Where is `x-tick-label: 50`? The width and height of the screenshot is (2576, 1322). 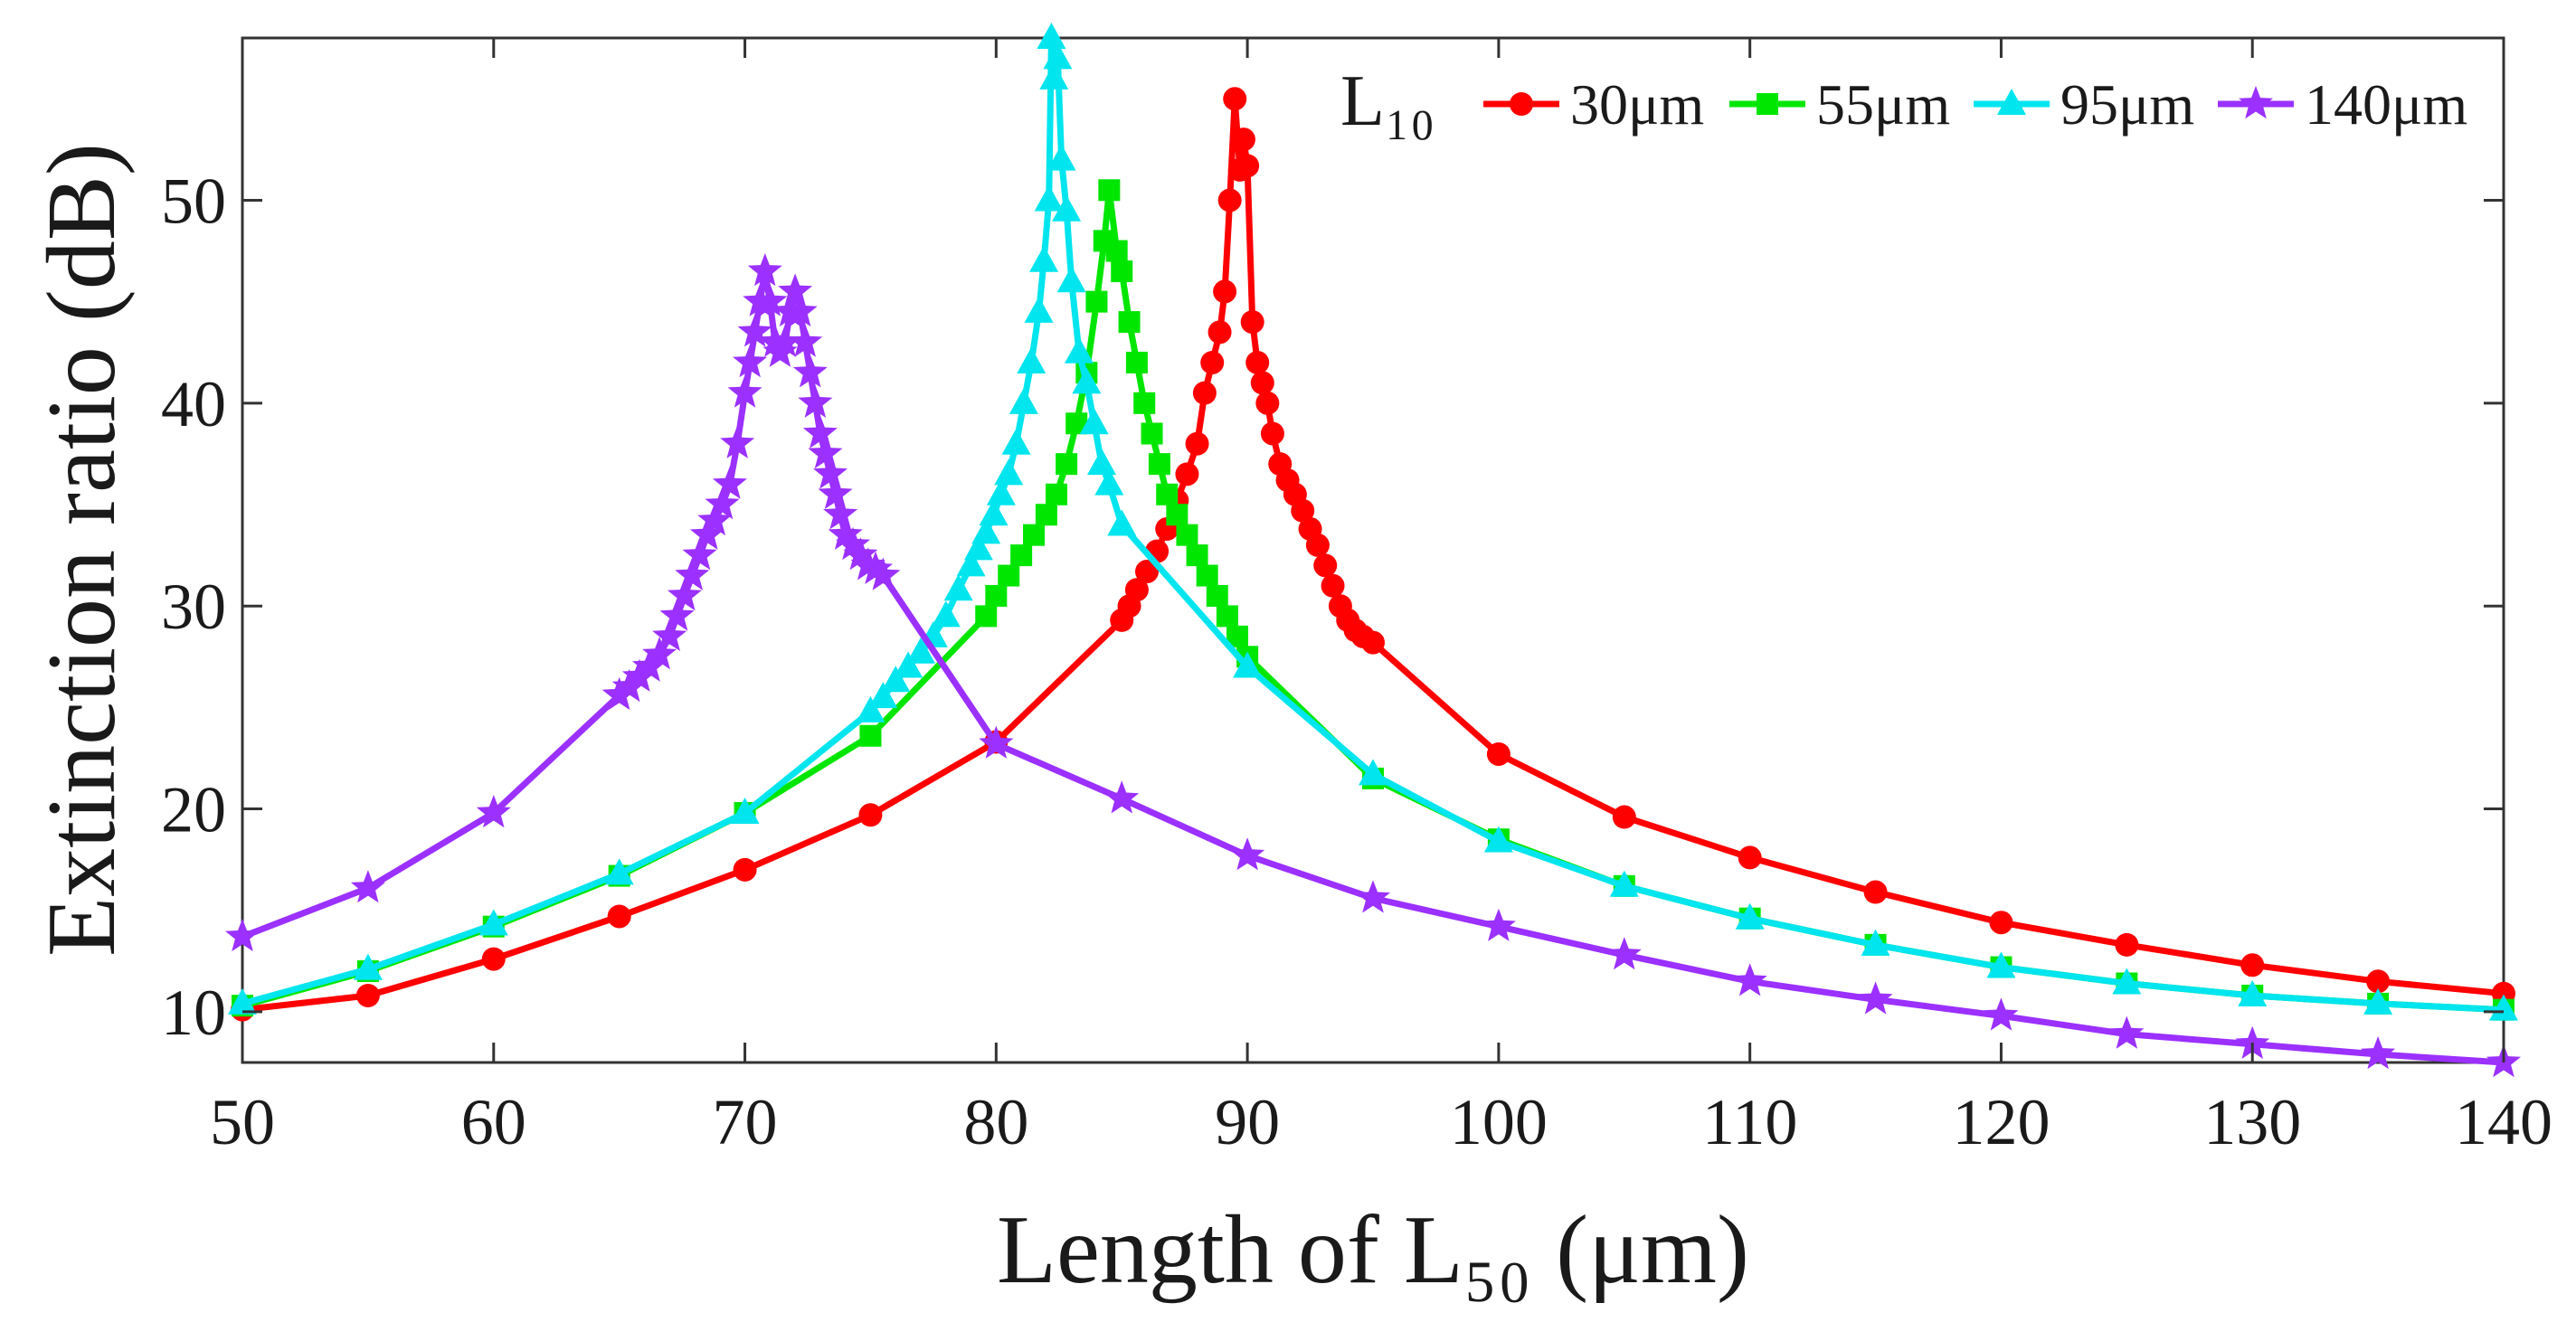
x-tick-label: 50 is located at coordinates (243, 1122).